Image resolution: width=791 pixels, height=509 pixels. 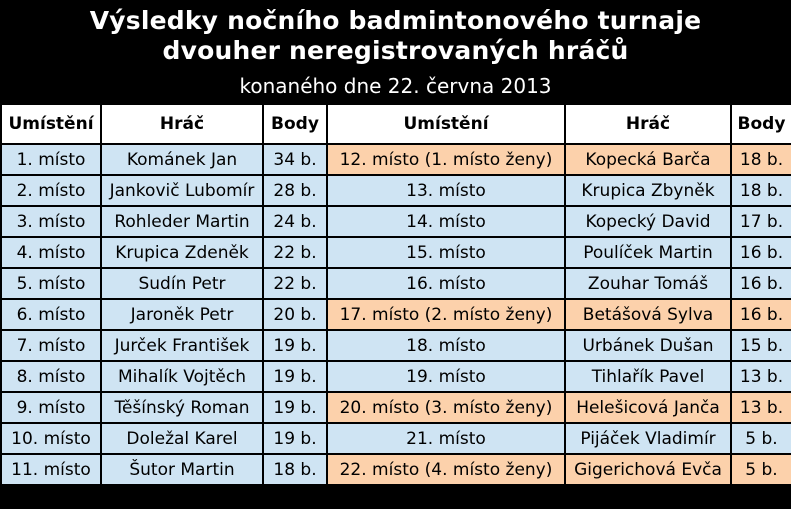 What do you see at coordinates (182, 283) in the screenshot?
I see `cell-player-left: Sudín Petr` at bounding box center [182, 283].